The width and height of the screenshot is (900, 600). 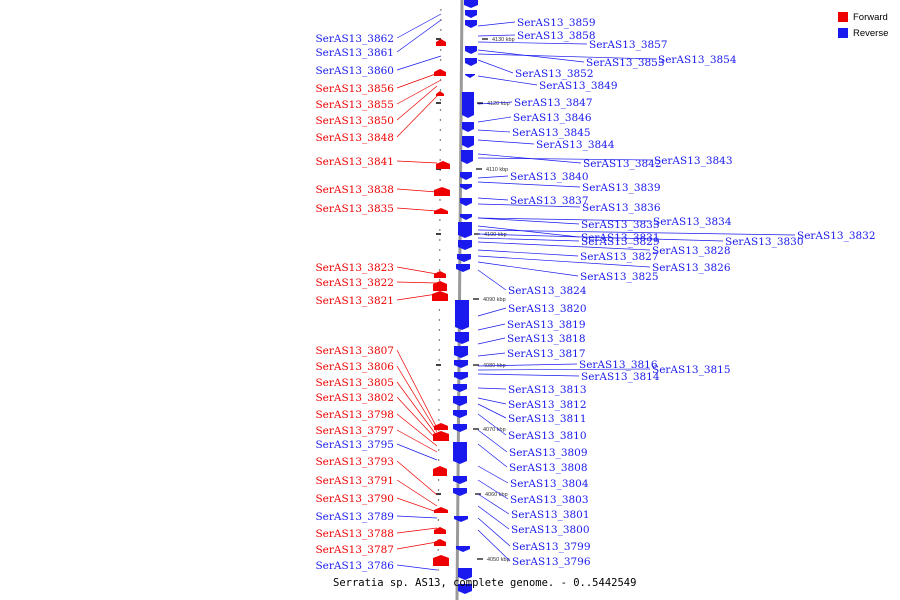 I want to click on legend-label-forward: Forward, so click(x=870, y=17).